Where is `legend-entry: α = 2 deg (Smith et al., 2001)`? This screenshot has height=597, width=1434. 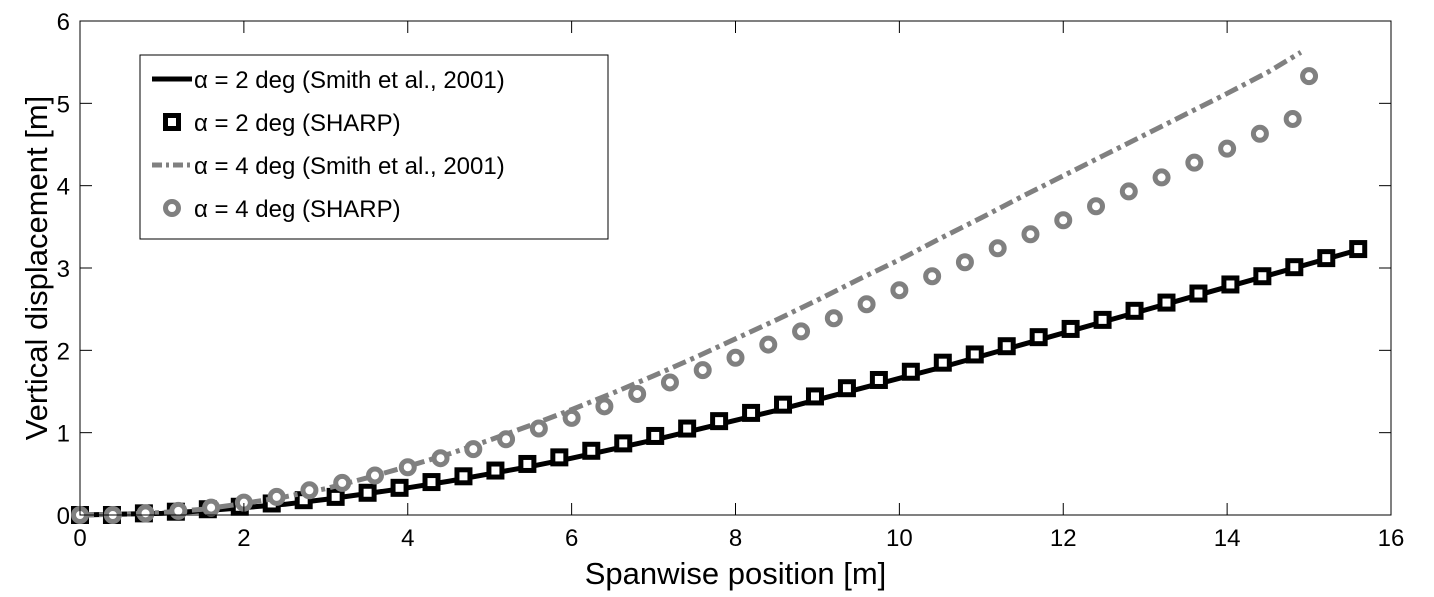 legend-entry: α = 2 deg (Smith et al., 2001) is located at coordinates (328, 80).